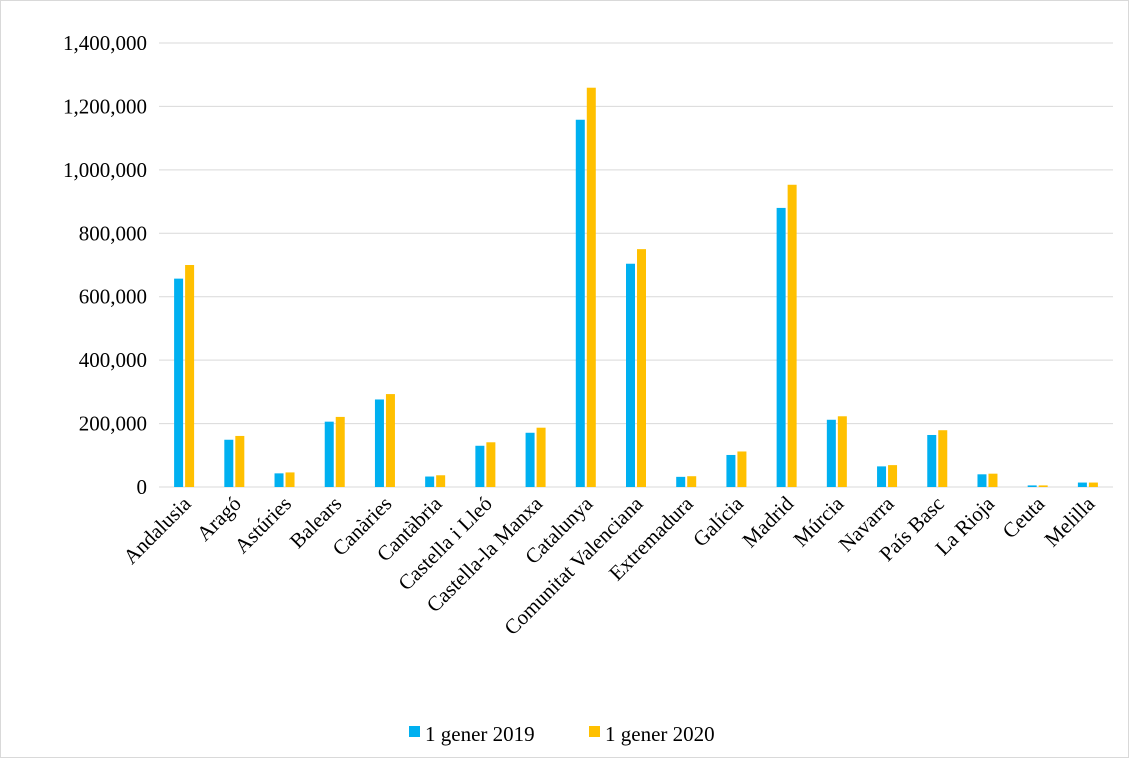 The width and height of the screenshot is (1131, 761). What do you see at coordinates (113, 233) in the screenshot?
I see `y-tick-label: 800,000` at bounding box center [113, 233].